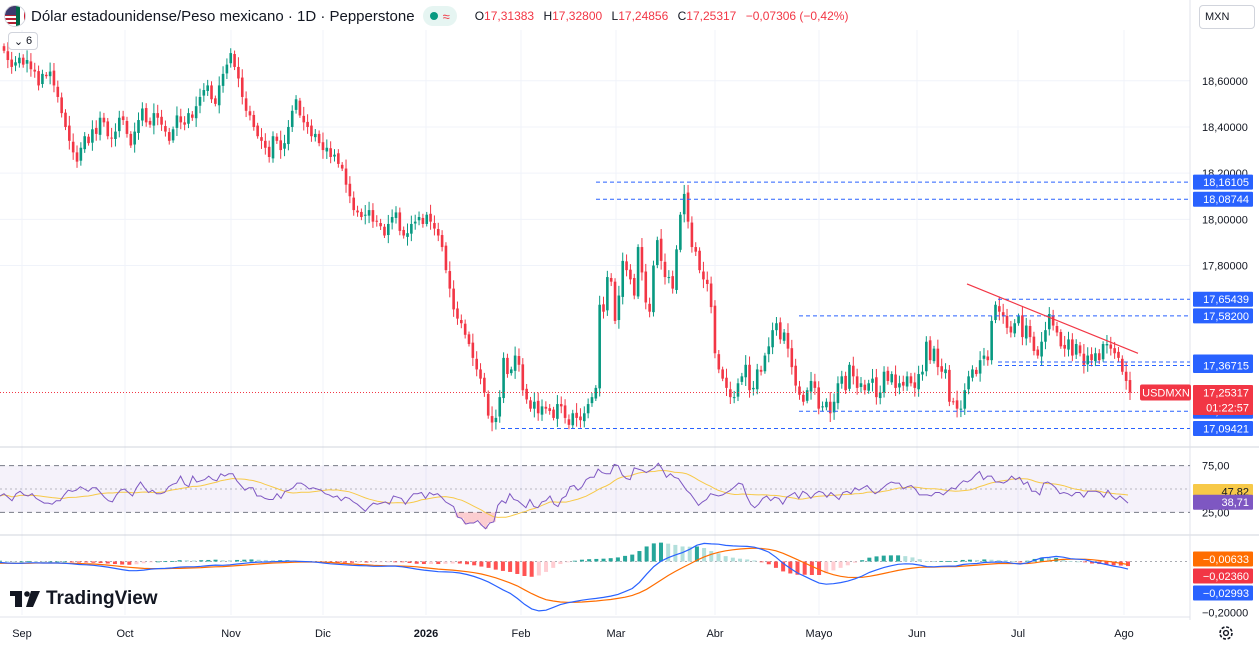  What do you see at coordinates (1216, 513) in the screenshot?
I see `rsi-axis-tick: 25,00` at bounding box center [1216, 513].